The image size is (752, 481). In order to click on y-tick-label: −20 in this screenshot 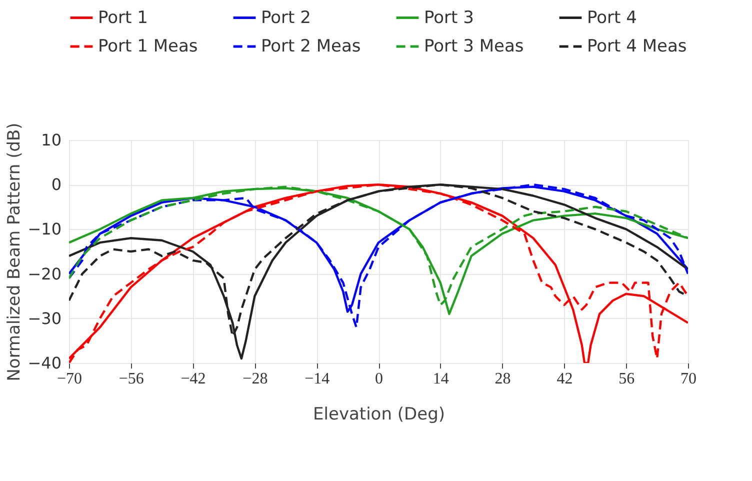, I will do `click(45, 274)`.